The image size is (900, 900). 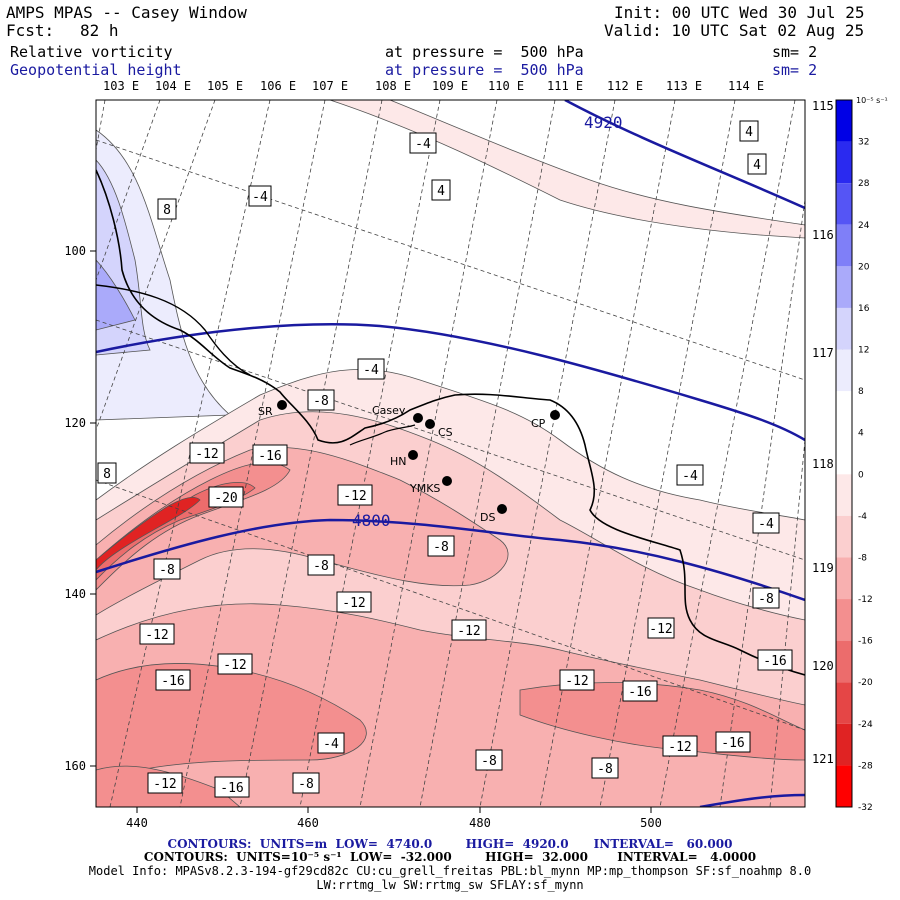 What do you see at coordinates (75, 594) in the screenshot?
I see `y-tick-label: 140` at bounding box center [75, 594].